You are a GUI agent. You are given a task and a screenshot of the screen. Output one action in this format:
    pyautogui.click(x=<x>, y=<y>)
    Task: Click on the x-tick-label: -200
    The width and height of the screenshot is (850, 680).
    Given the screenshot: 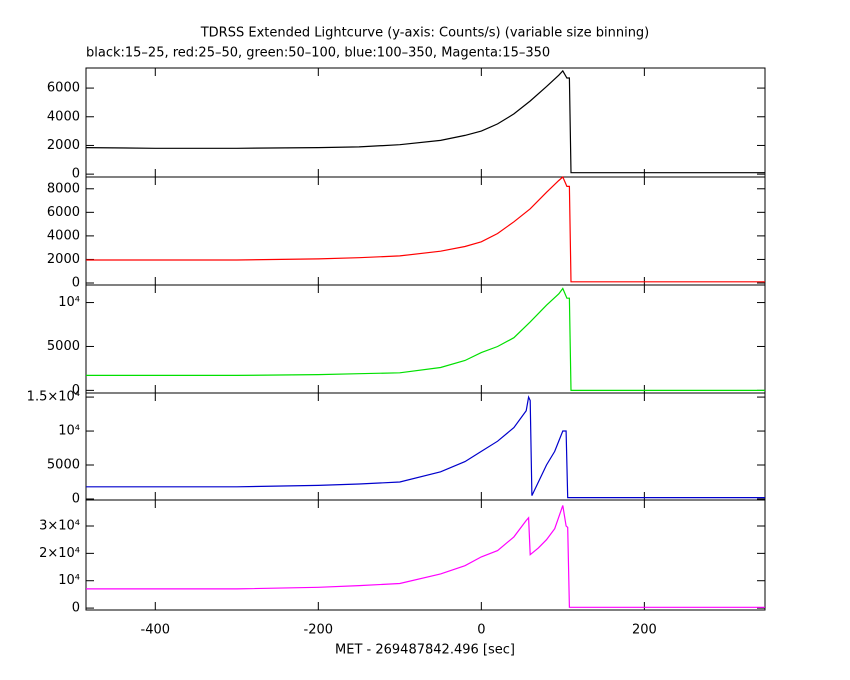 What is the action you would take?
    pyautogui.click(x=319, y=630)
    